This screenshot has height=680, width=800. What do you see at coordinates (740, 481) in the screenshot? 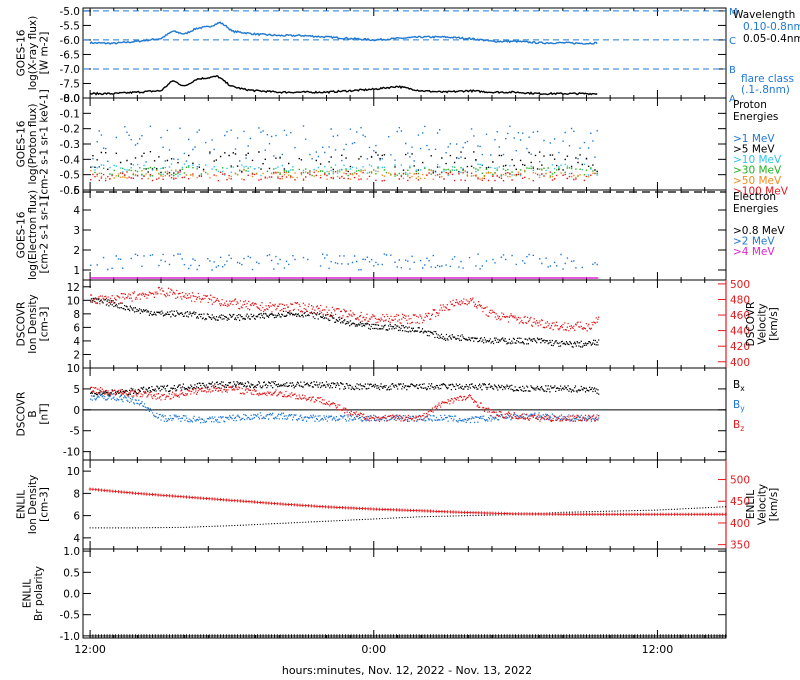
I see `y2-tick-label: 500` at bounding box center [740, 481].